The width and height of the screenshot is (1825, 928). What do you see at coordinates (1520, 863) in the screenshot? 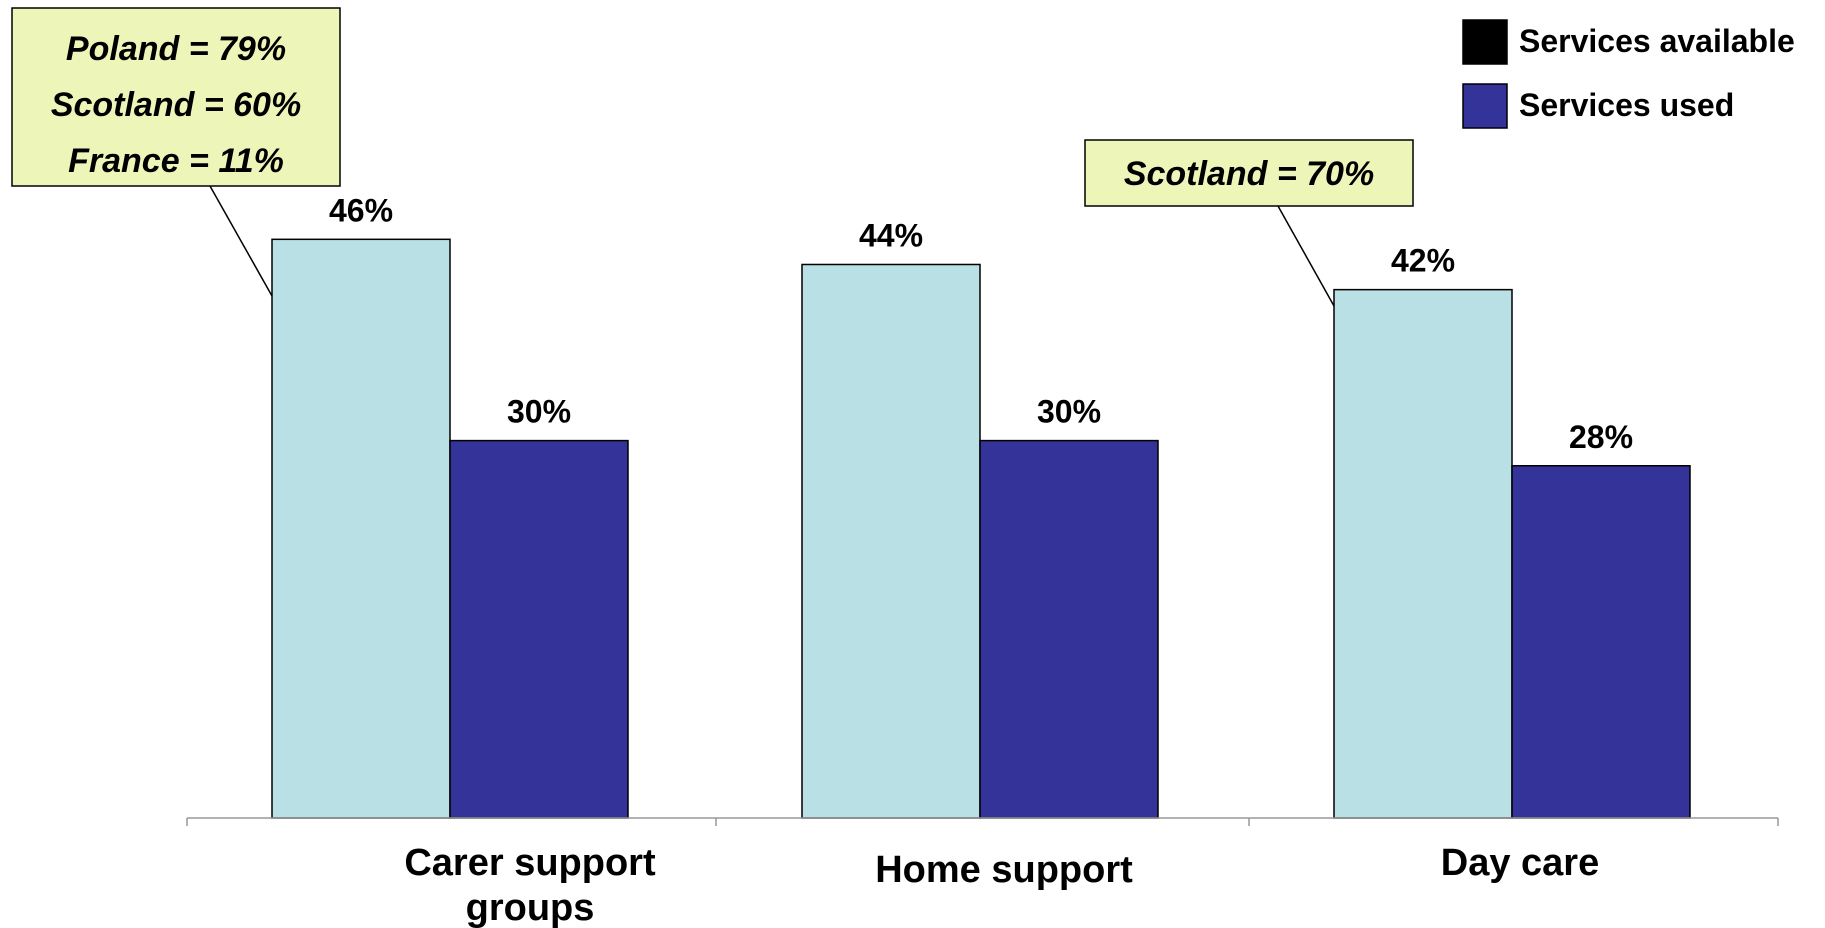
I see `category-label: Day care` at bounding box center [1520, 863].